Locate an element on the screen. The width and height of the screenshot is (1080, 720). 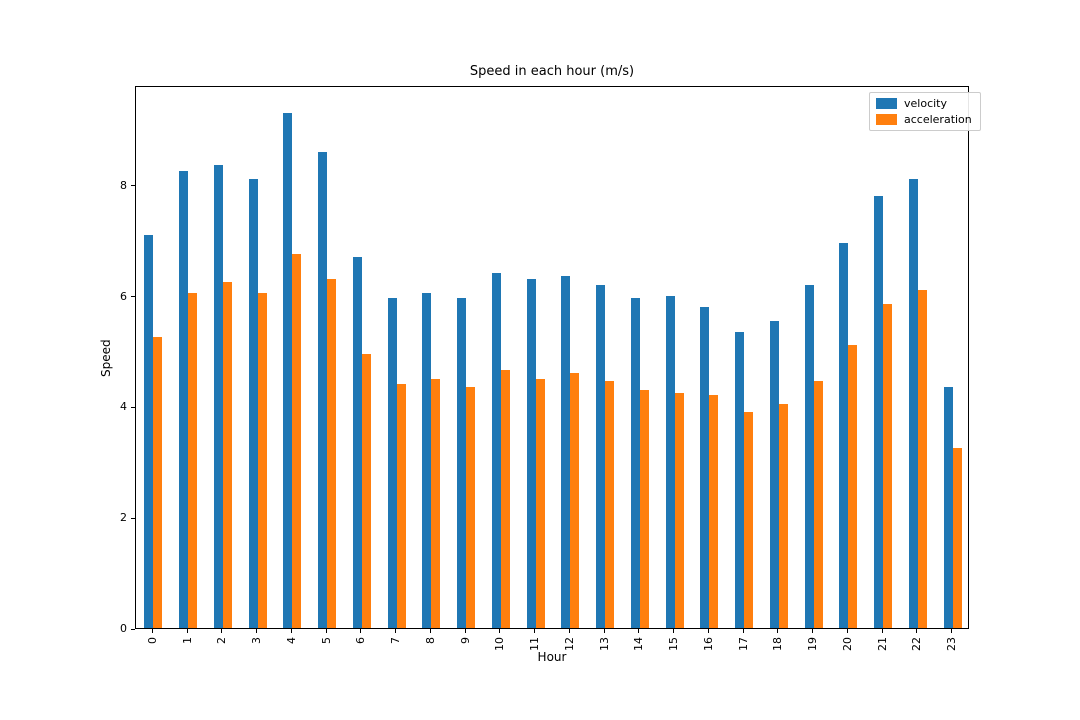
x-tick-label: 7 is located at coordinates (396, 640).